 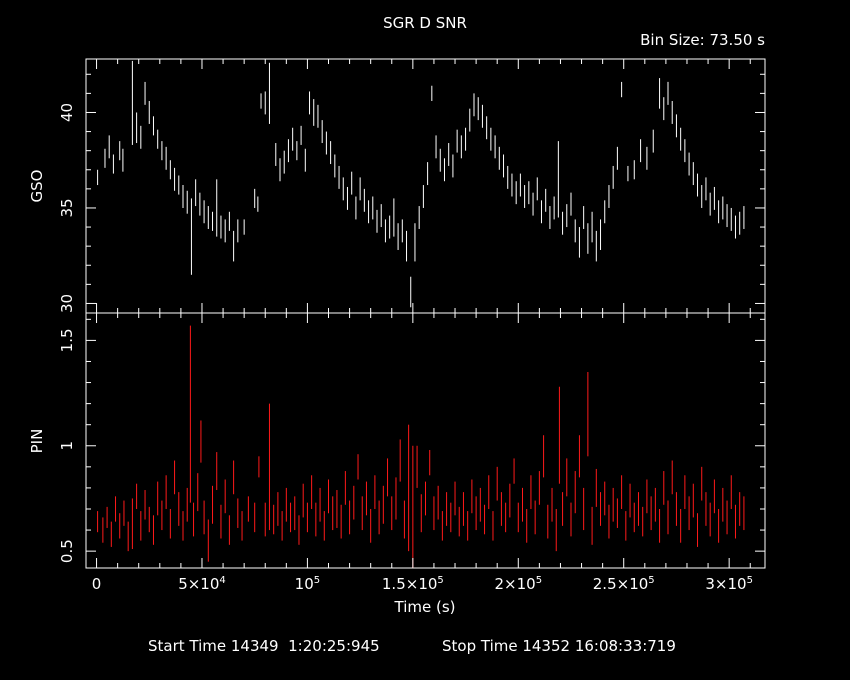 I want to click on gso-ytick-label: 40, so click(x=67, y=112).